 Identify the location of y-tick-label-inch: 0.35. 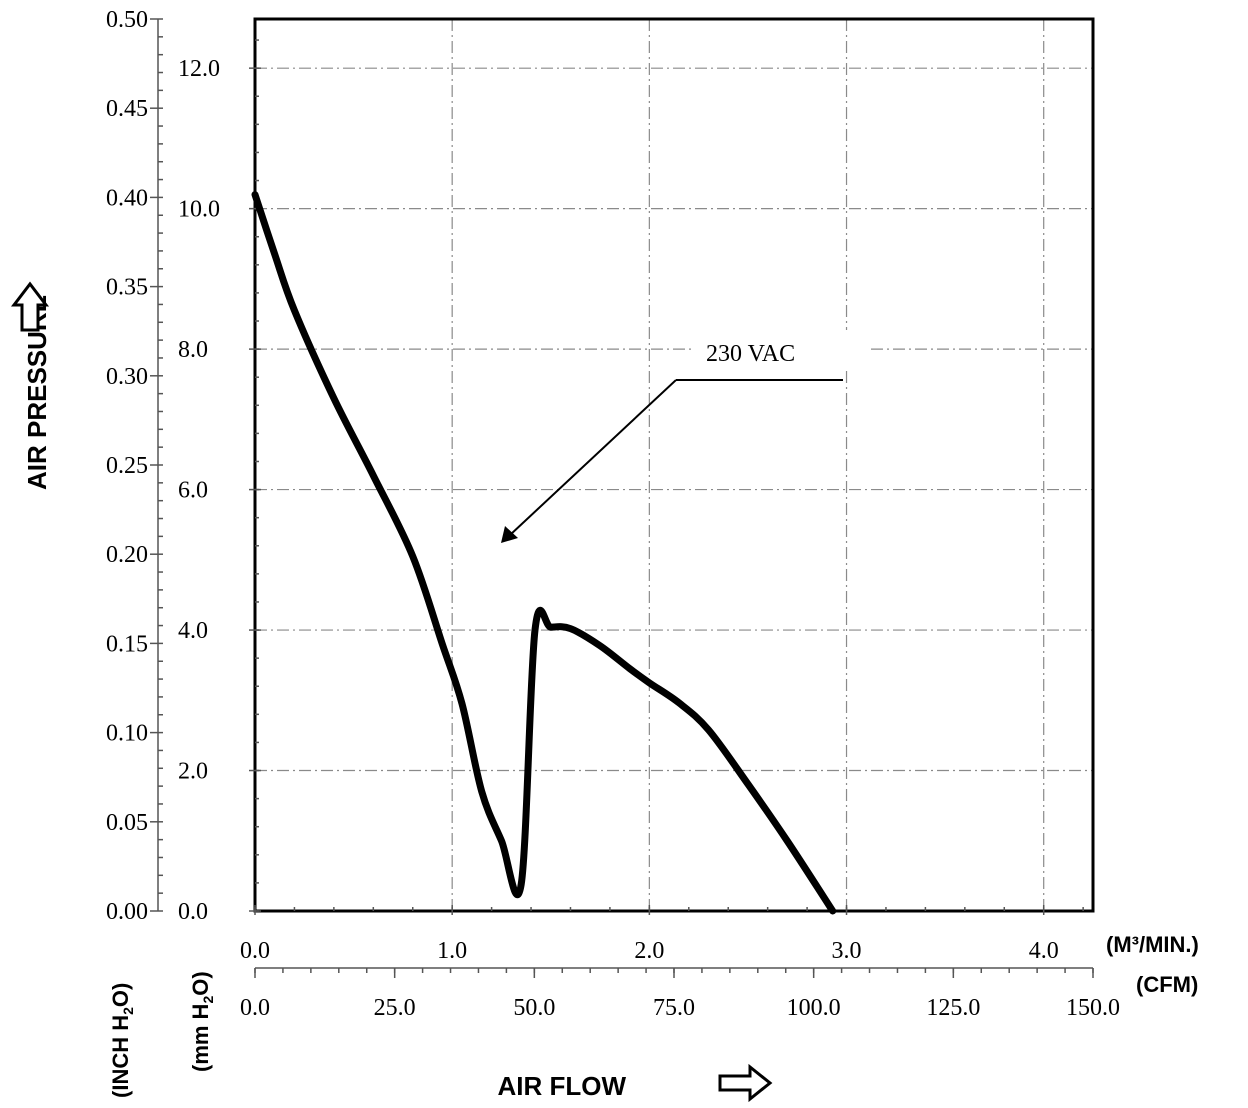
(127, 288).